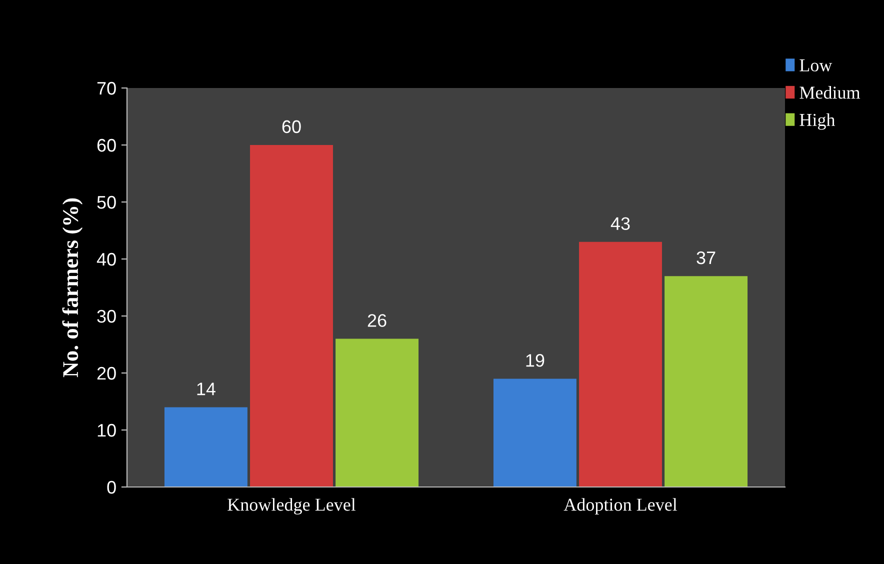  Describe the element at coordinates (106, 88) in the screenshot. I see `y-tick-label: 70` at that location.